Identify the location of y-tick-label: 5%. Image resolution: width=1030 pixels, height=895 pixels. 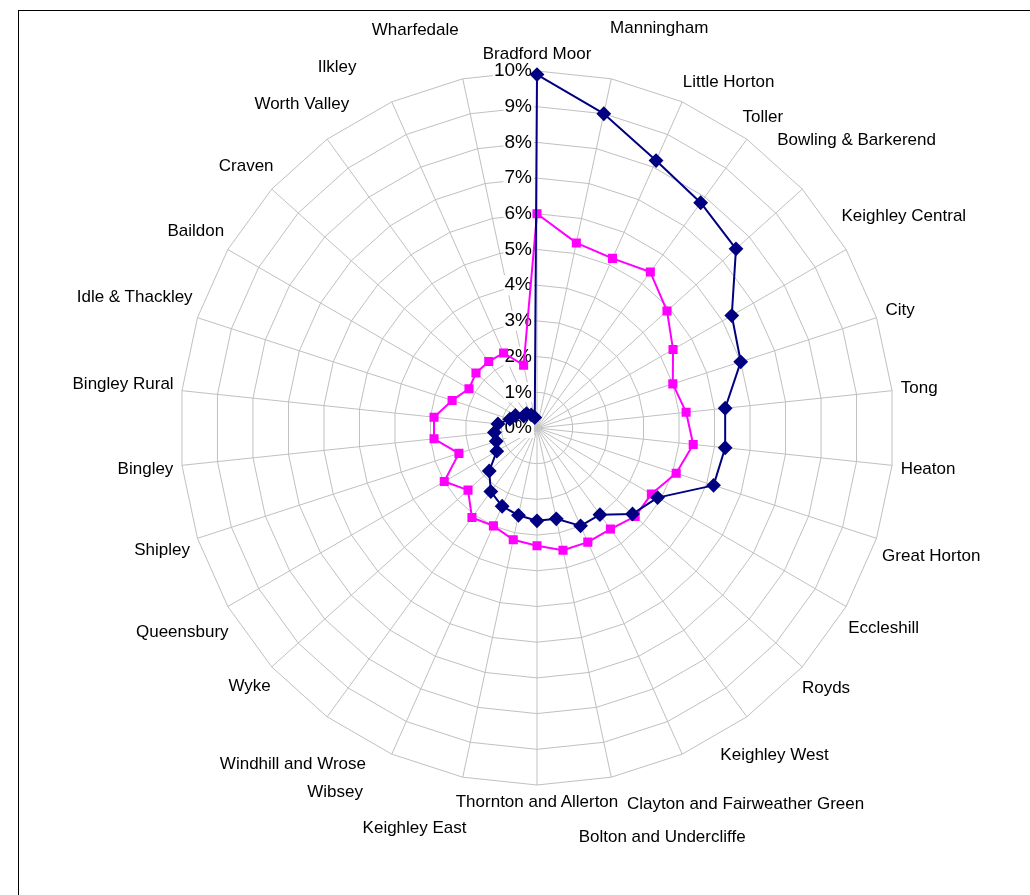
(518, 248).